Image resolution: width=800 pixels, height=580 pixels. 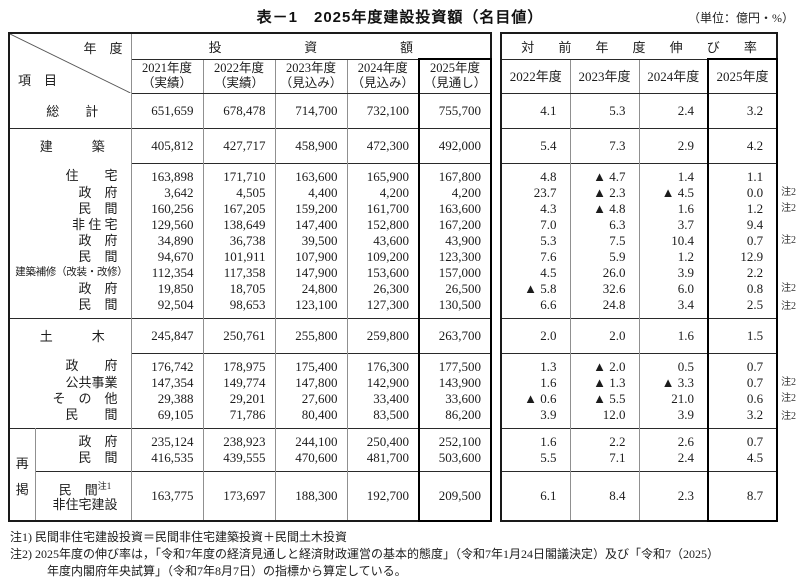 I want to click on invest-value: 732,100, so click(x=382, y=110).